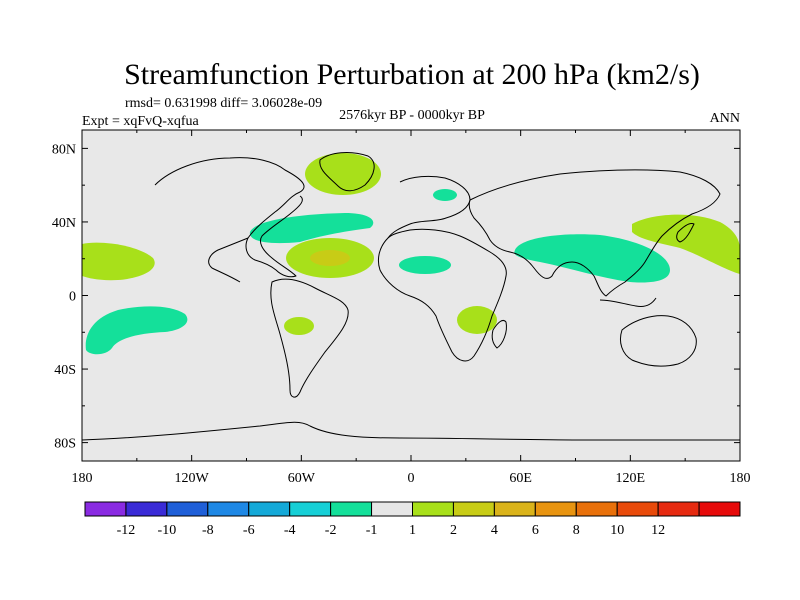 The height and width of the screenshot is (600, 800). Describe the element at coordinates (686, 244) in the screenshot. I see `anomaly-west-pacific` at that location.